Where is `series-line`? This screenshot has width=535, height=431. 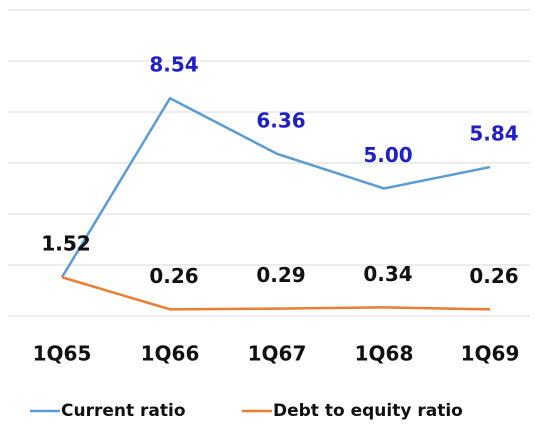
series-line is located at coordinates (276, 293).